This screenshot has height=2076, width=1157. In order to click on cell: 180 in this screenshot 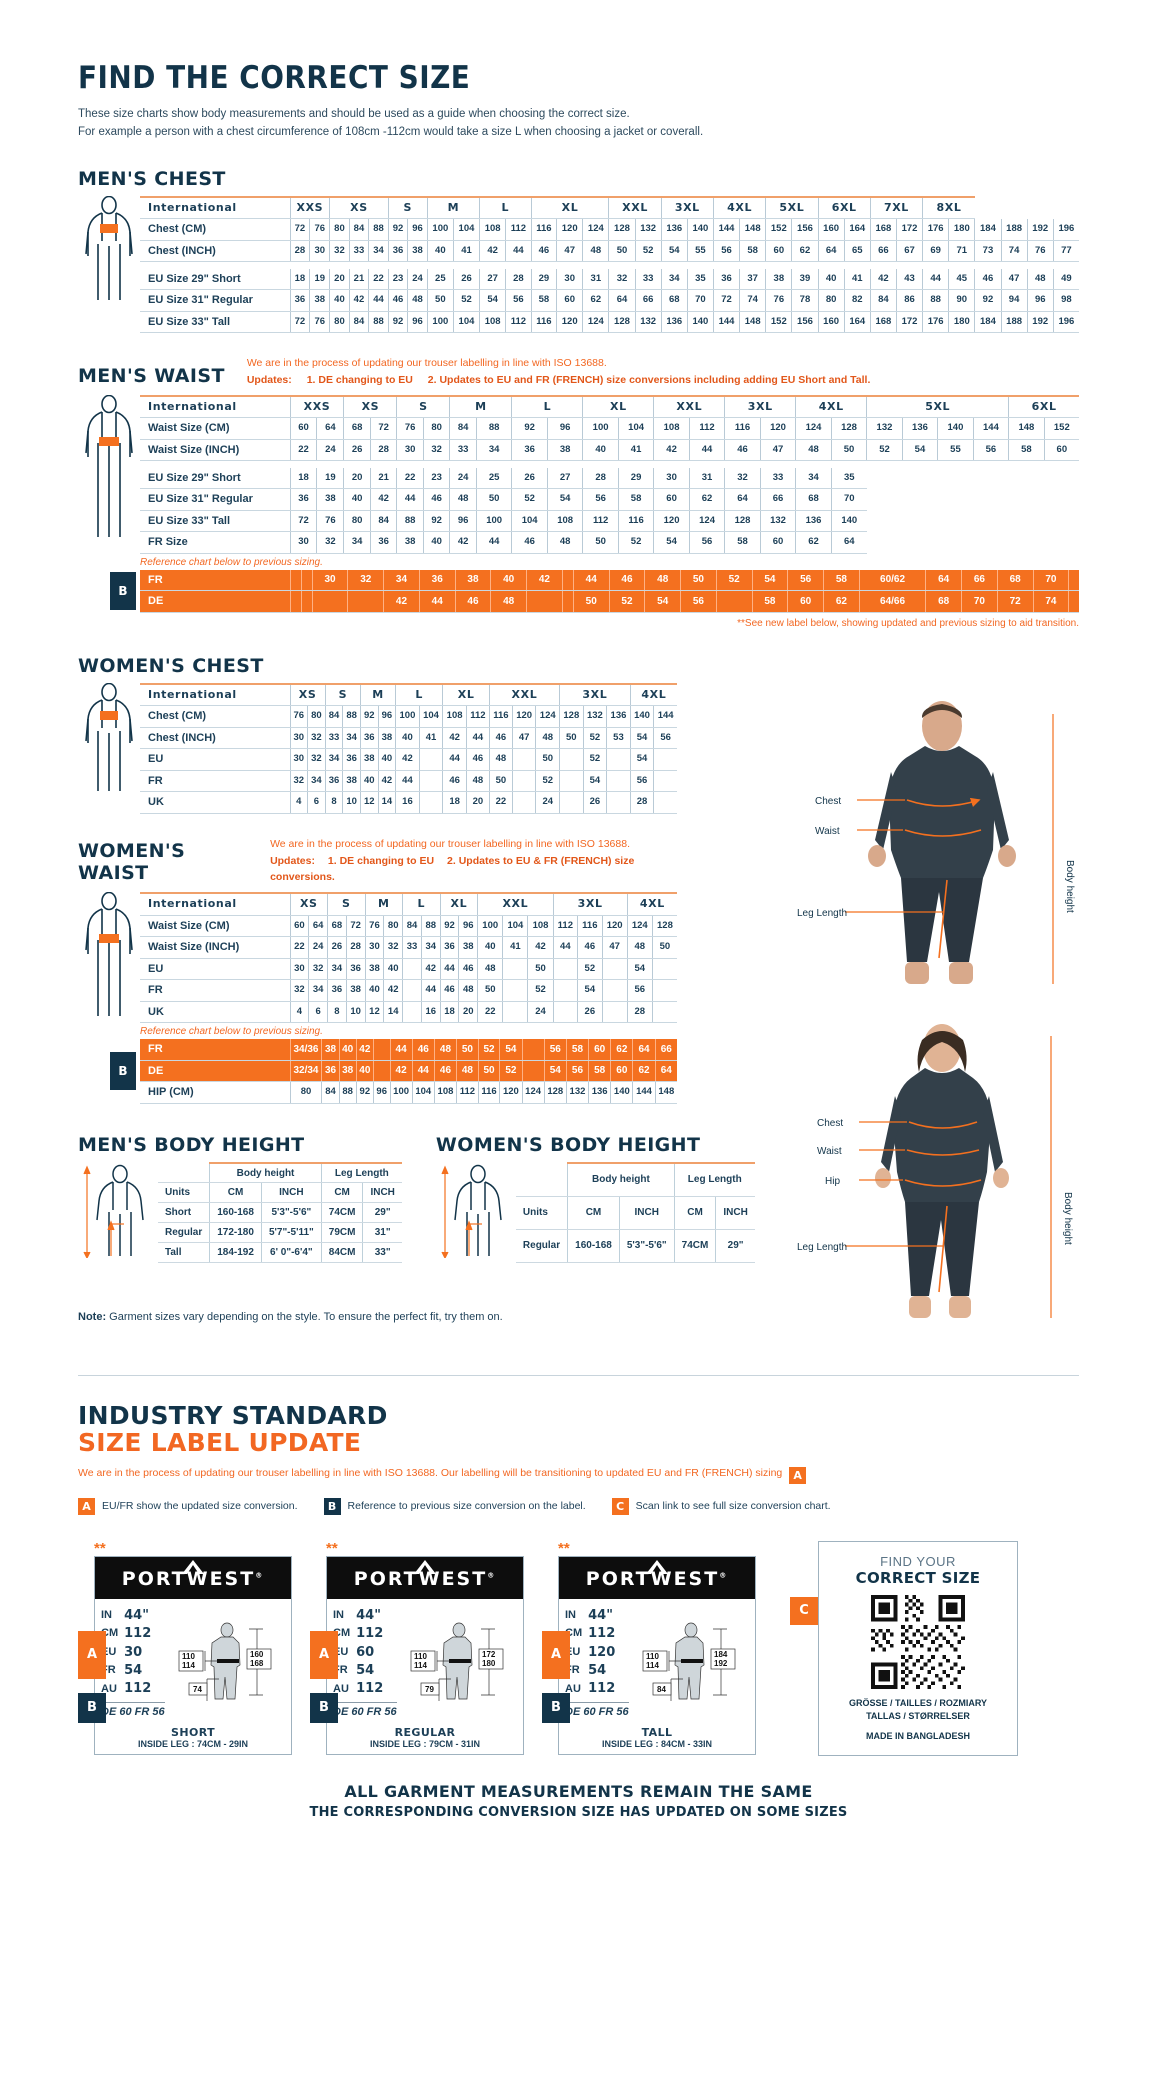, I will do `click(961, 229)`.